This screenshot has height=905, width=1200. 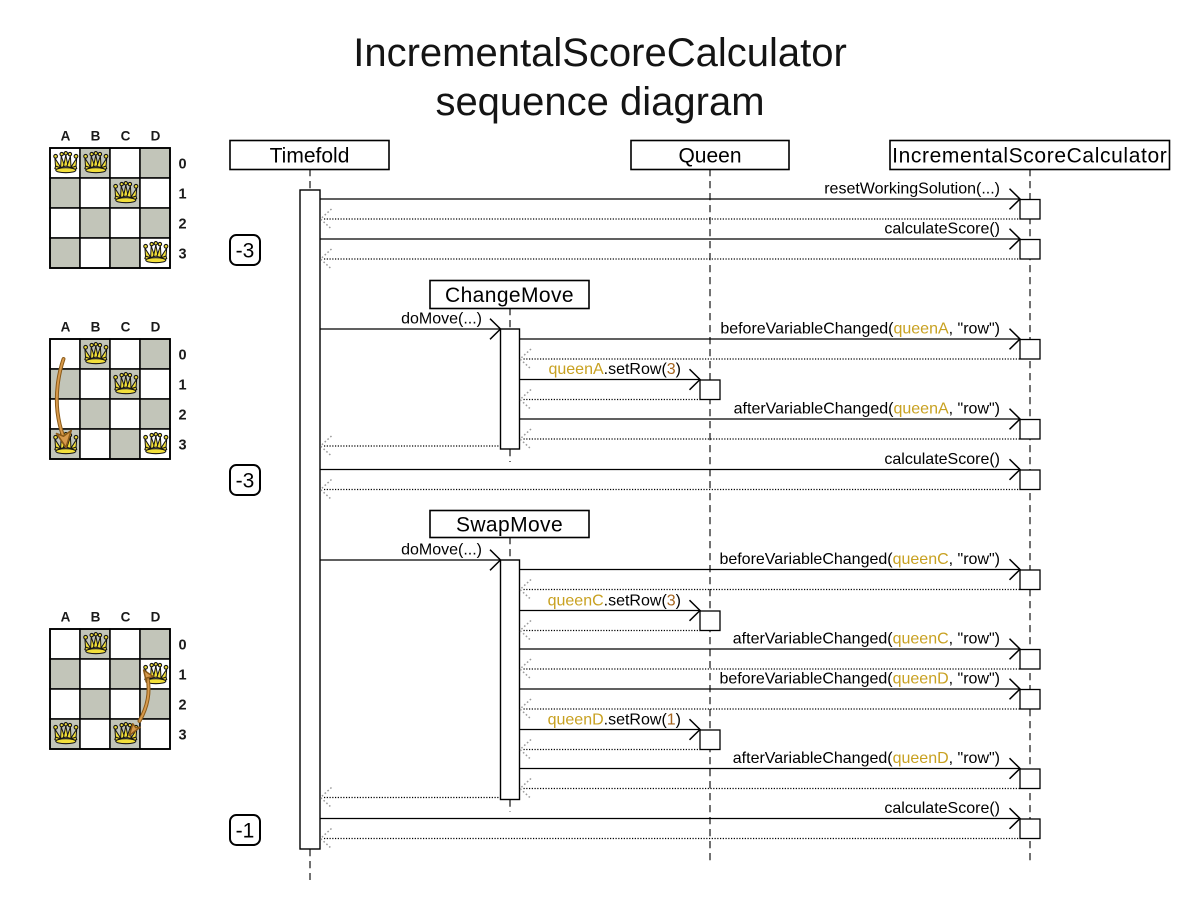 I want to click on svg-text:beforeVariableChanged(queenC,: beforeVariableChanged(queenC, "row"), so click(x=859, y=559).